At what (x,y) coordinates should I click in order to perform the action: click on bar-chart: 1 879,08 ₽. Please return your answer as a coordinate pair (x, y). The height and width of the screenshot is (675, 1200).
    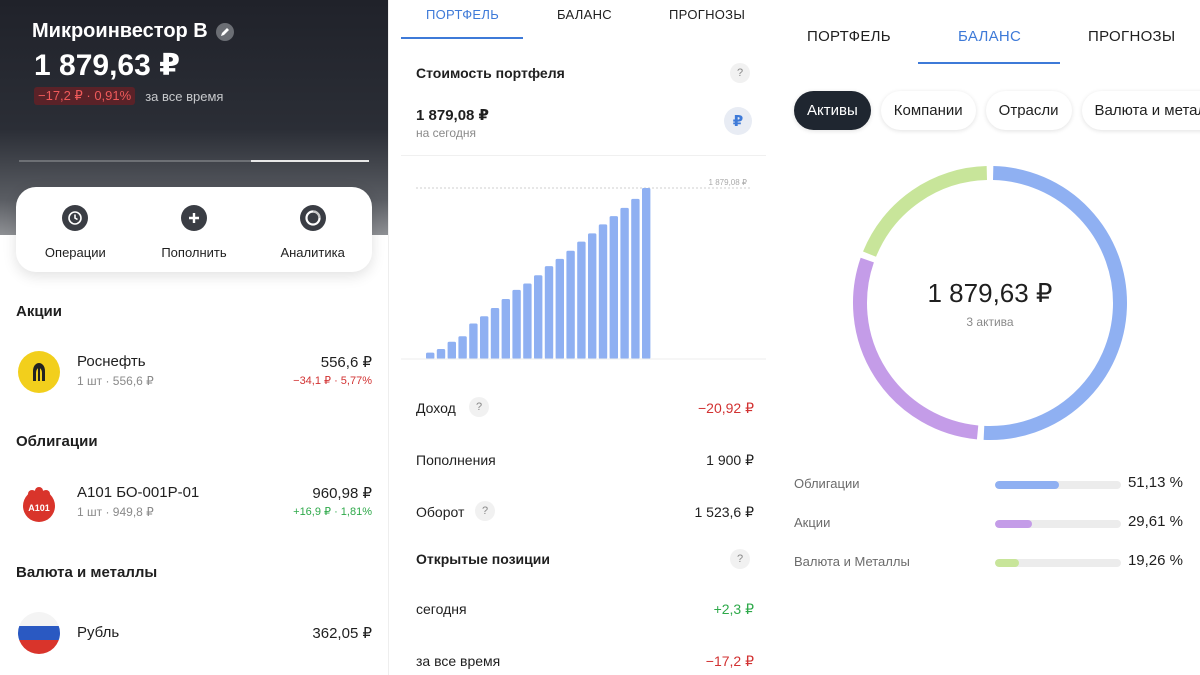
    Looking at the image, I should click on (583, 269).